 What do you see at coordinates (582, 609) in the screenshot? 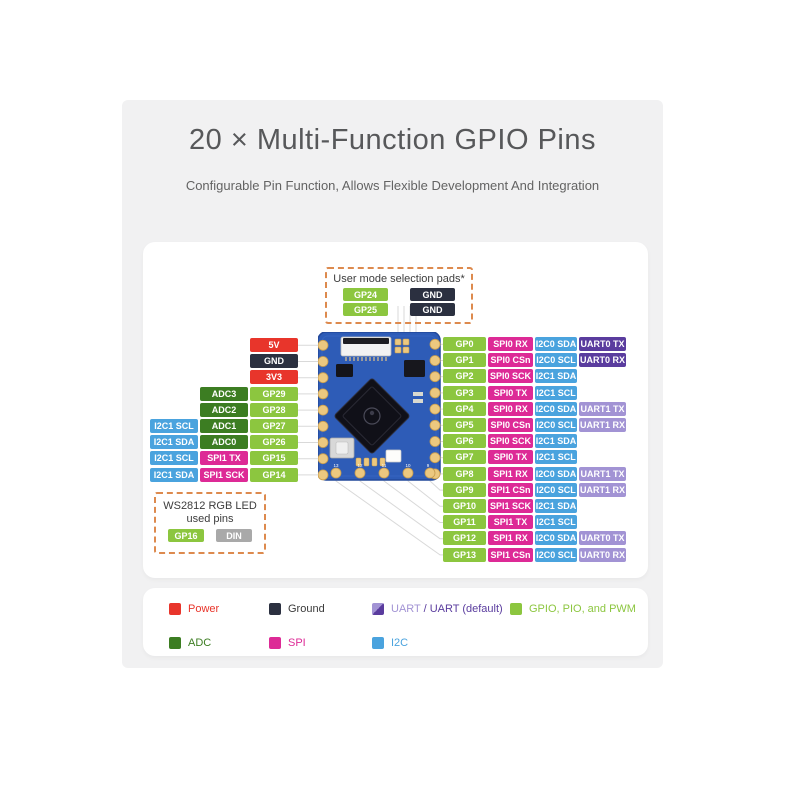
I see `legend-label: GPIO, PIO, and PWM` at bounding box center [582, 609].